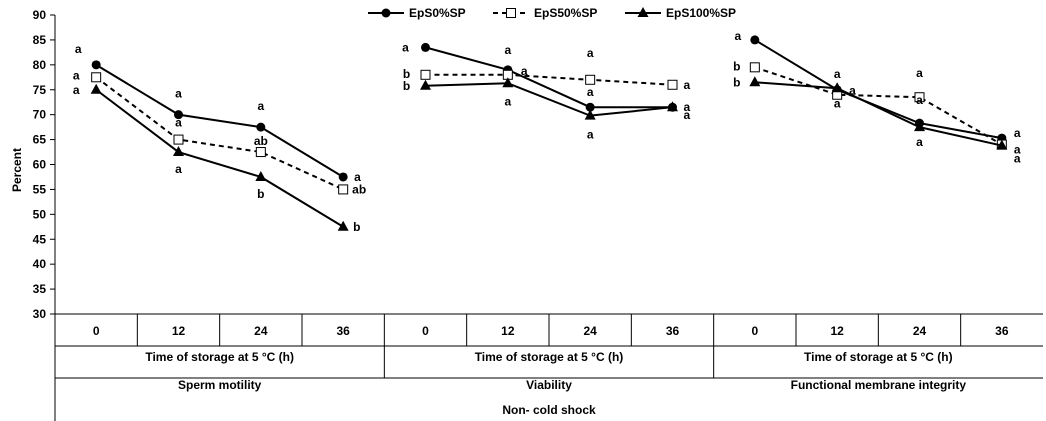  What do you see at coordinates (701, 13) in the screenshot?
I see `legend-label: EpS100%SP` at bounding box center [701, 13].